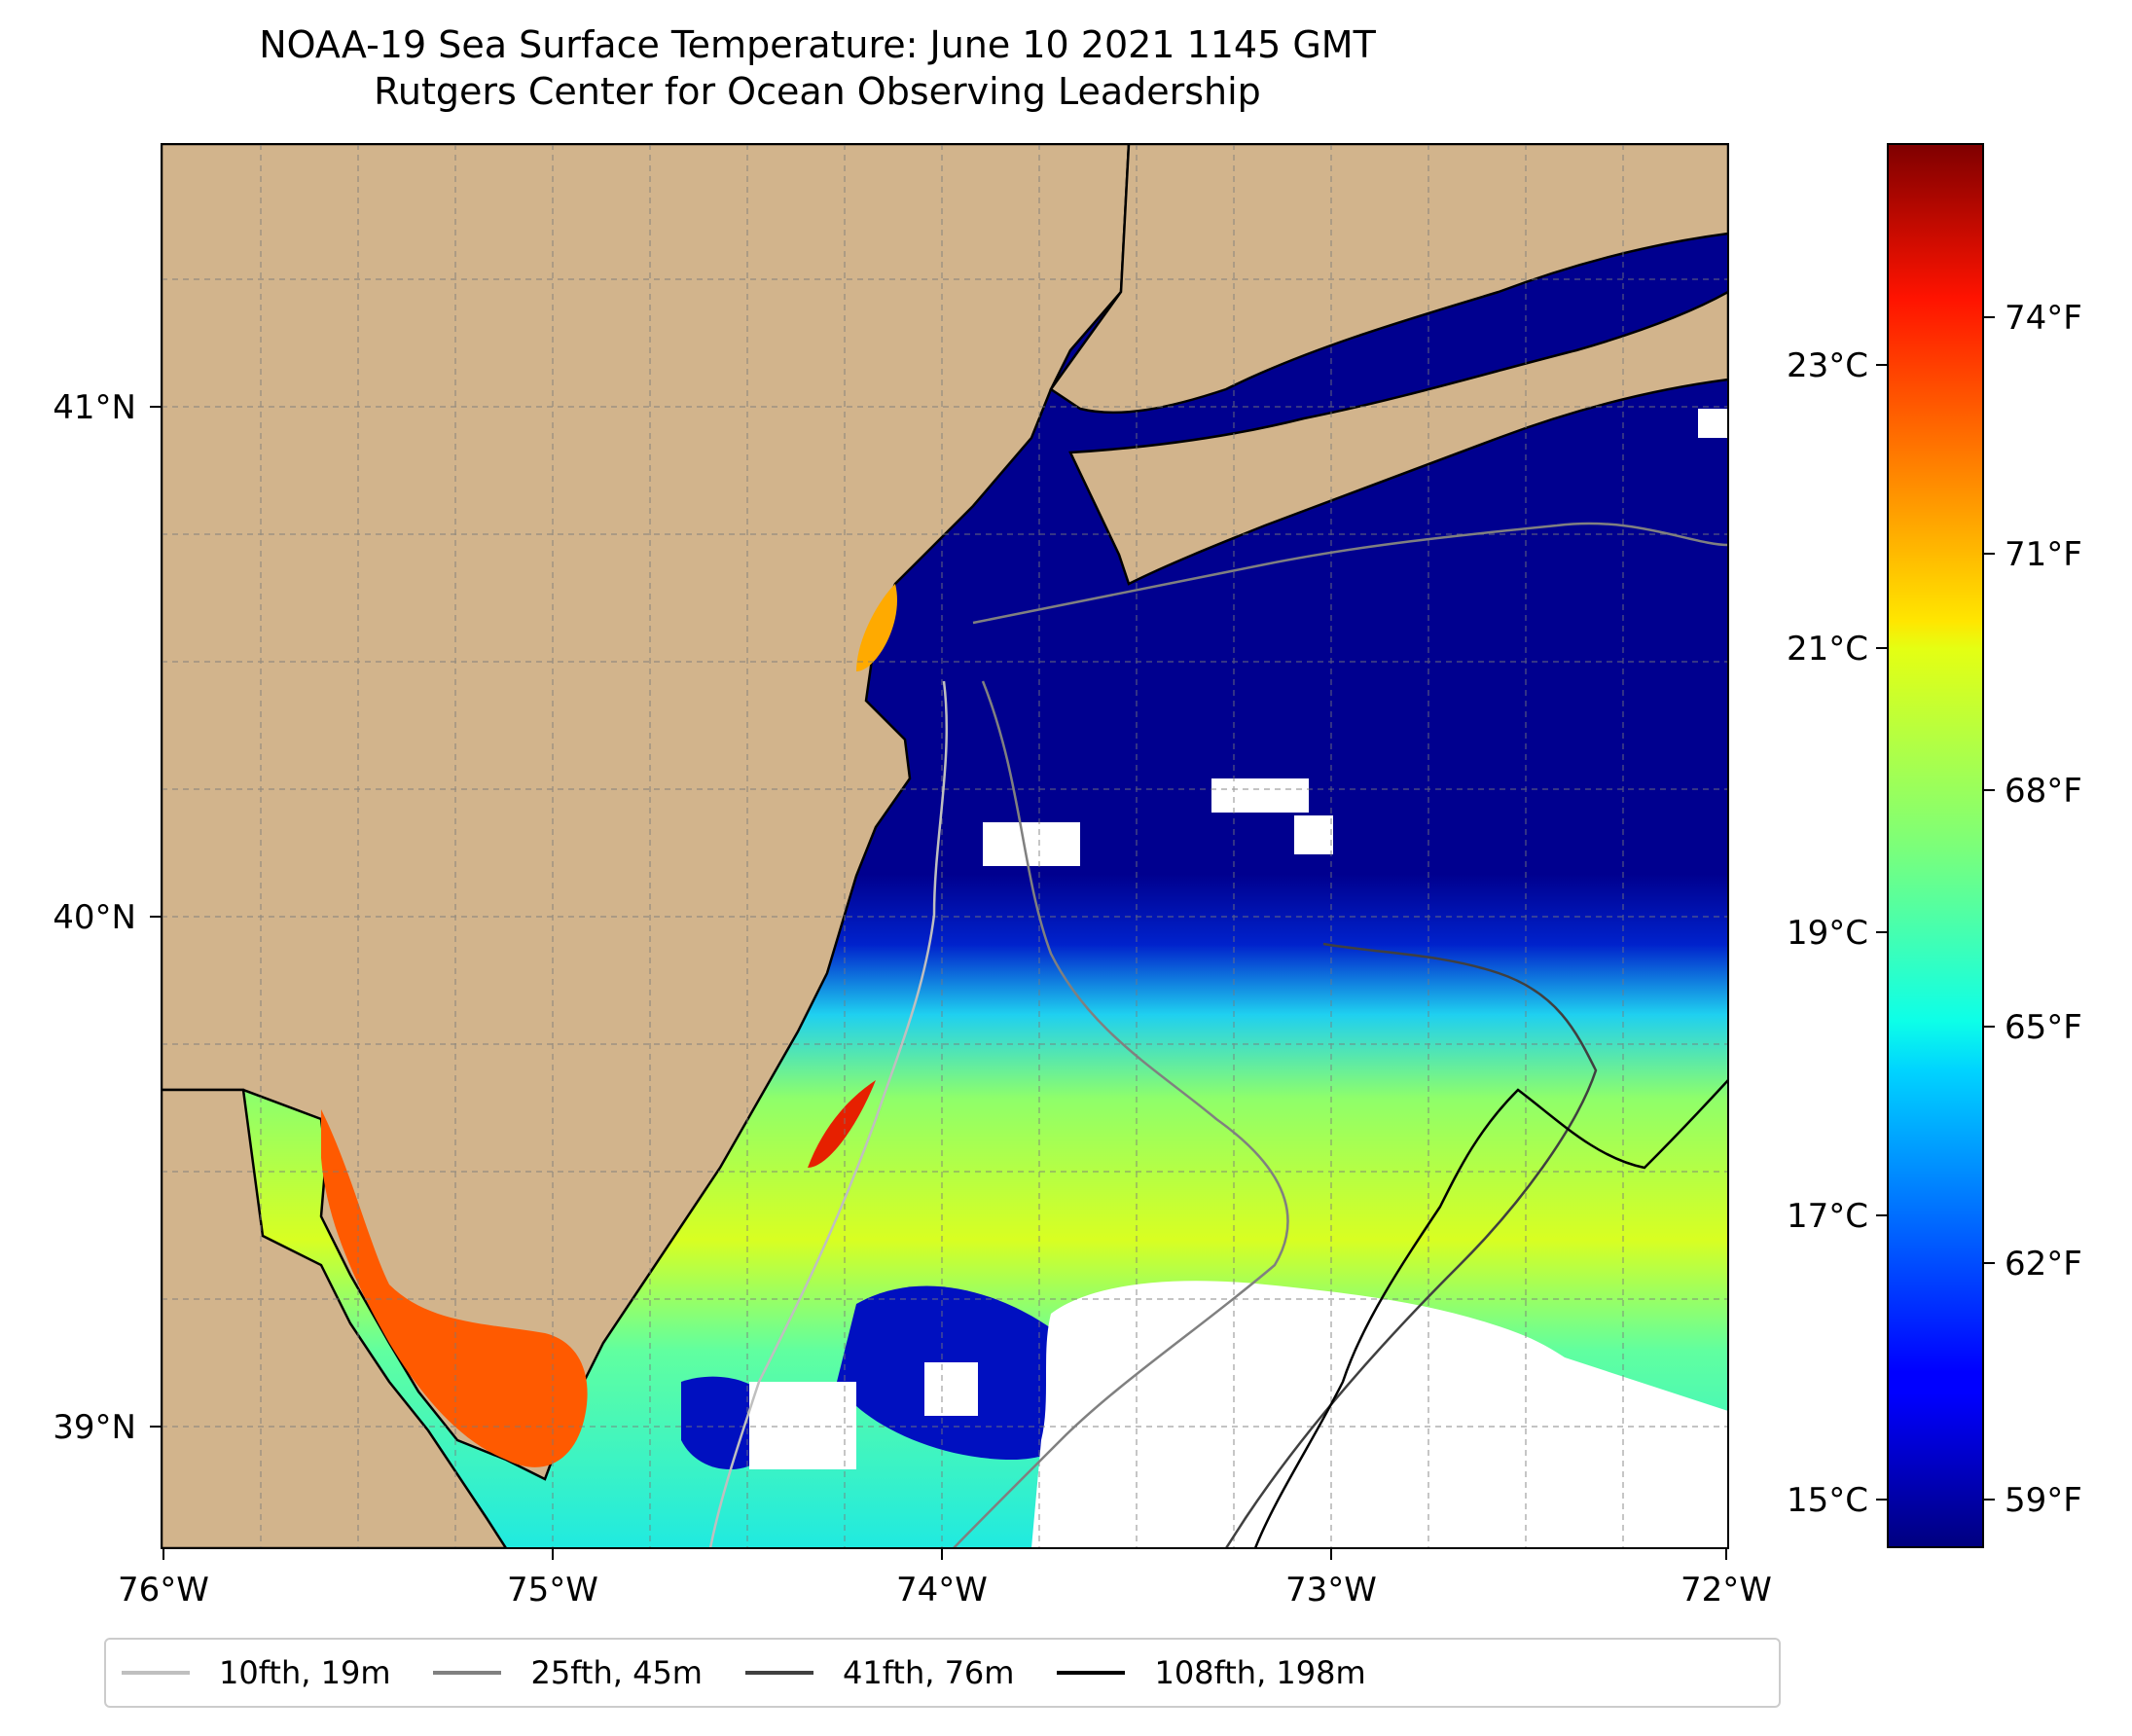 The image size is (2132, 1736). I want to click on legend-item: 41fth, 76m, so click(880, 1673).